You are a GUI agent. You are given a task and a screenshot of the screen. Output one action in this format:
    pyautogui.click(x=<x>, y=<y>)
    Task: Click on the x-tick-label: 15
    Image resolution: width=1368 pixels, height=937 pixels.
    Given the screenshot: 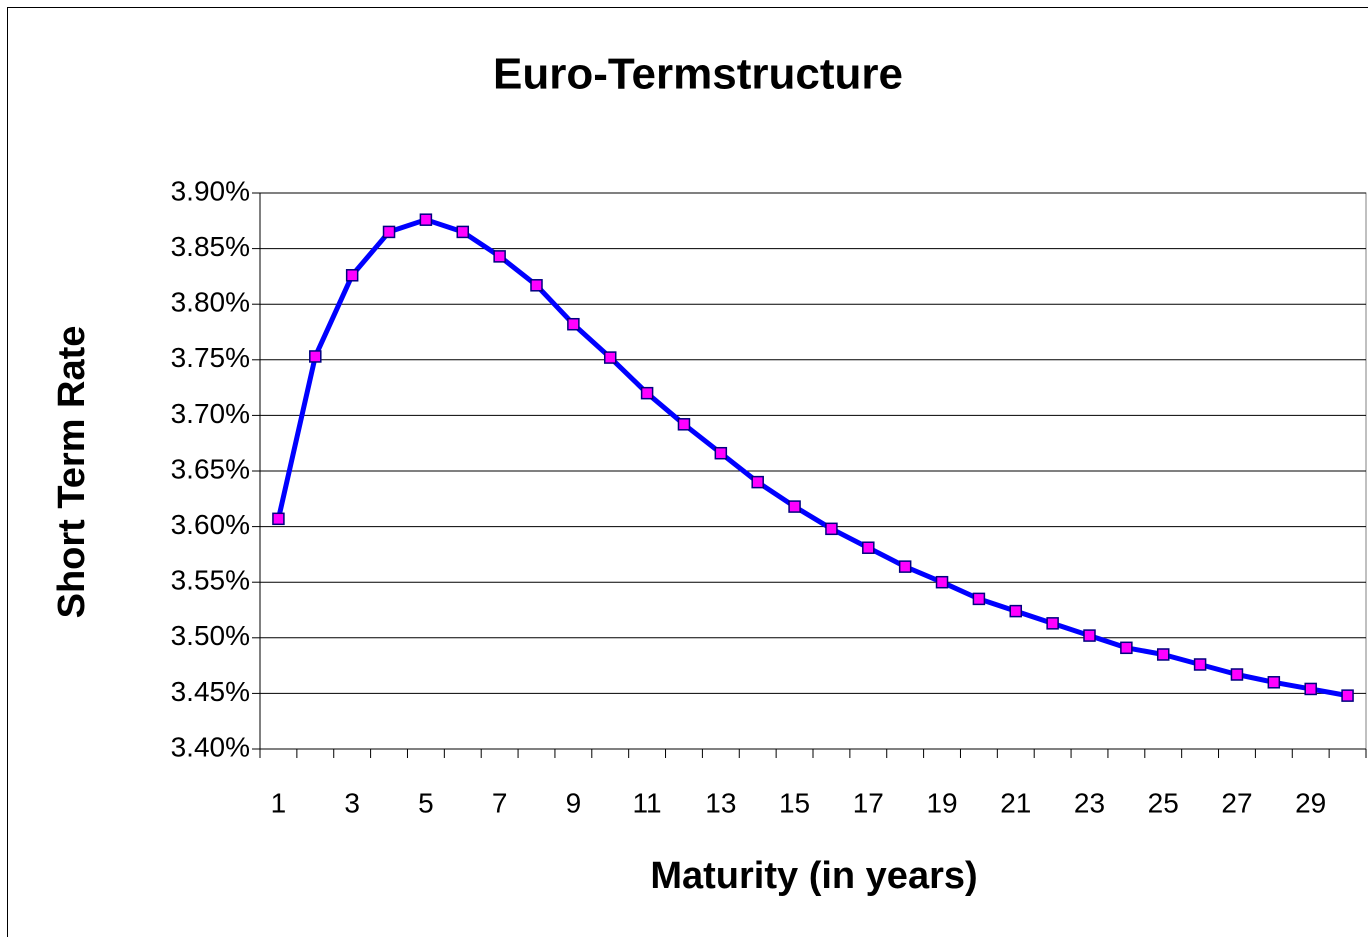 What is the action you would take?
    pyautogui.click(x=794, y=802)
    